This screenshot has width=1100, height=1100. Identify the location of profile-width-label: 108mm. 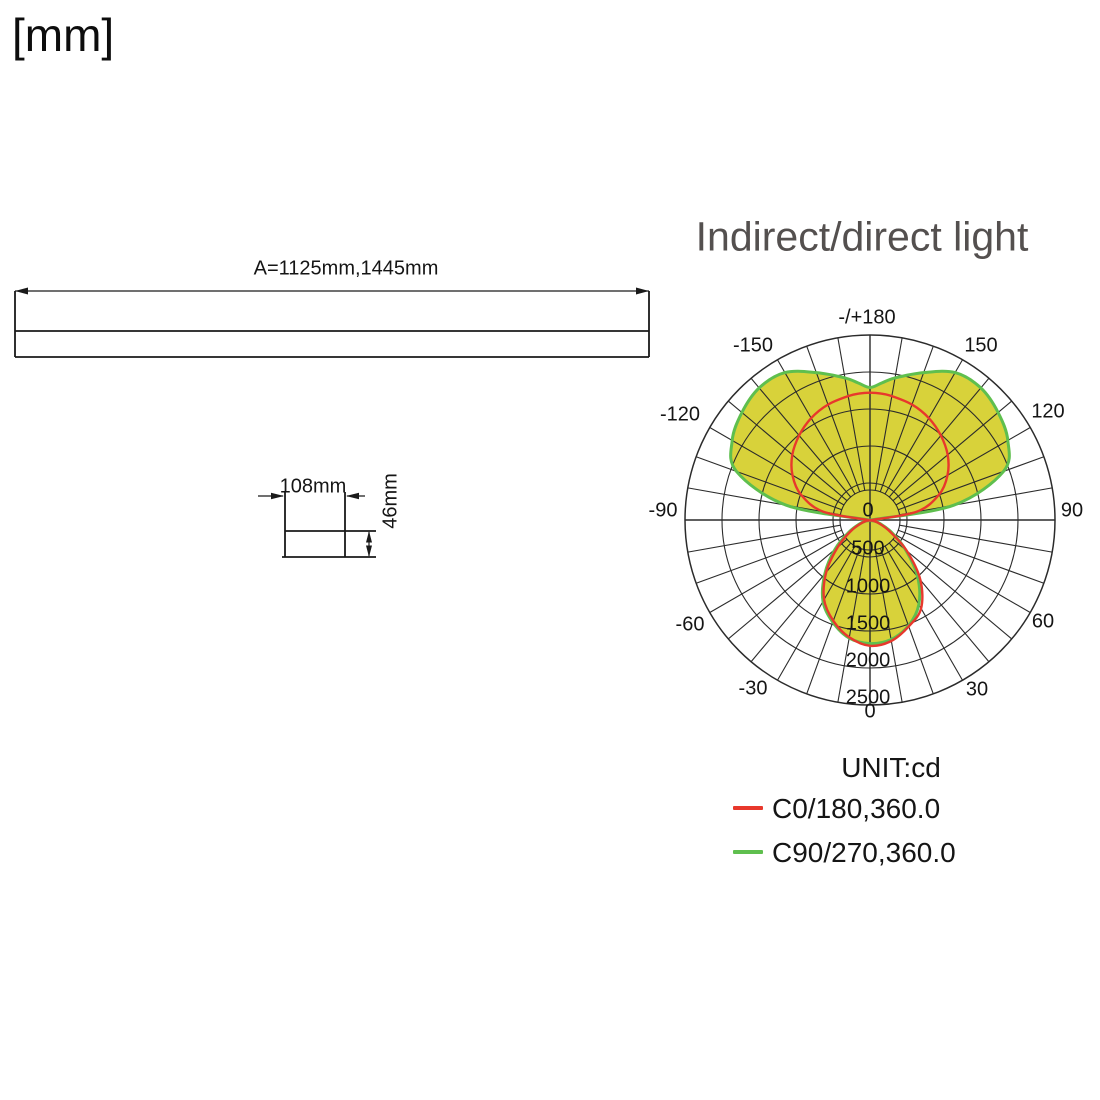
(313, 486).